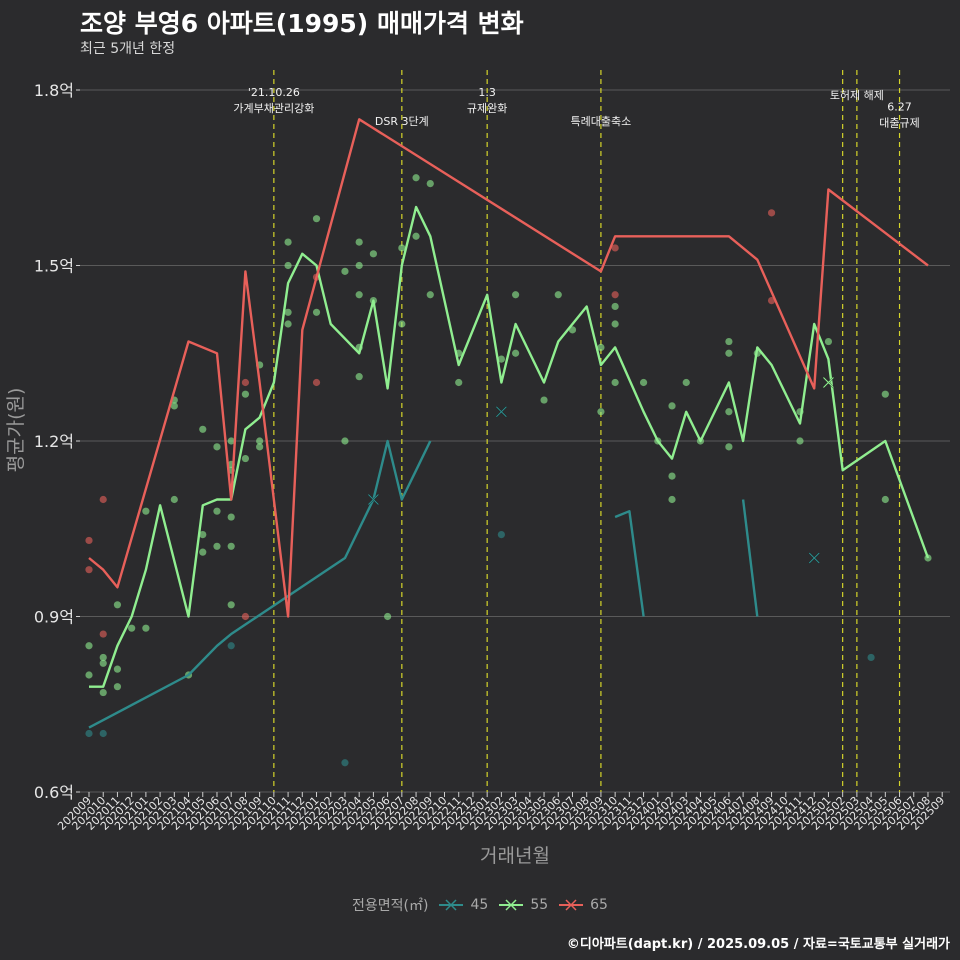 The width and height of the screenshot is (960, 960). What do you see at coordinates (390, 906) in the screenshot?
I see `legend-title: 전용면적(㎡)` at bounding box center [390, 906].